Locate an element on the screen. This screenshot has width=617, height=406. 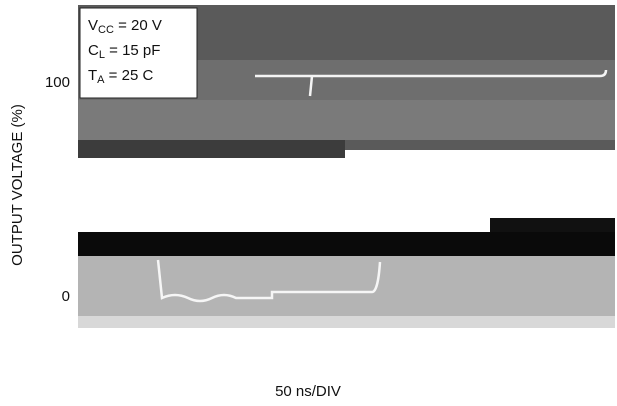
legend-line: TA = 25 C is located at coordinates (120, 76).